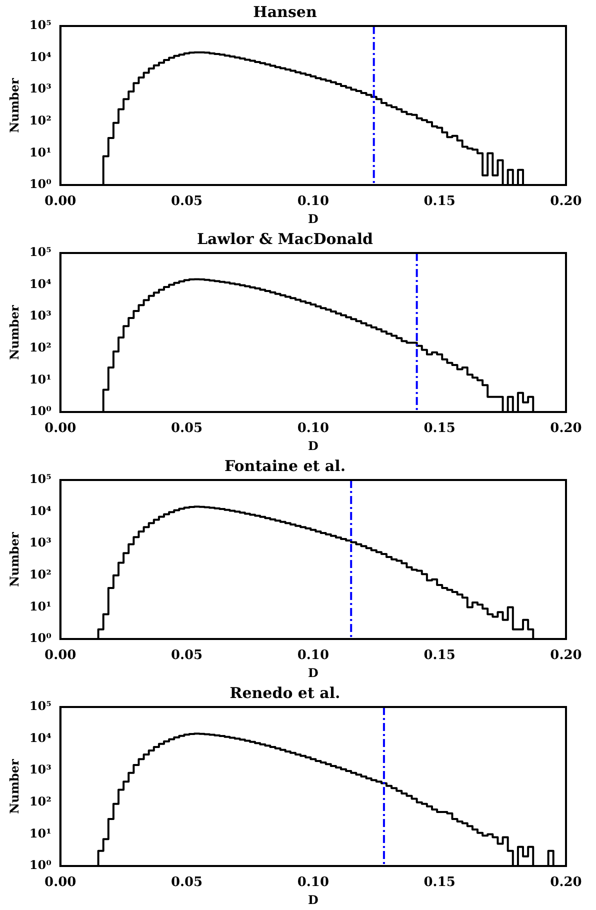 This screenshot has width=596, height=910. I want to click on chart-title: Lawlor & MacDonald, so click(285, 239).